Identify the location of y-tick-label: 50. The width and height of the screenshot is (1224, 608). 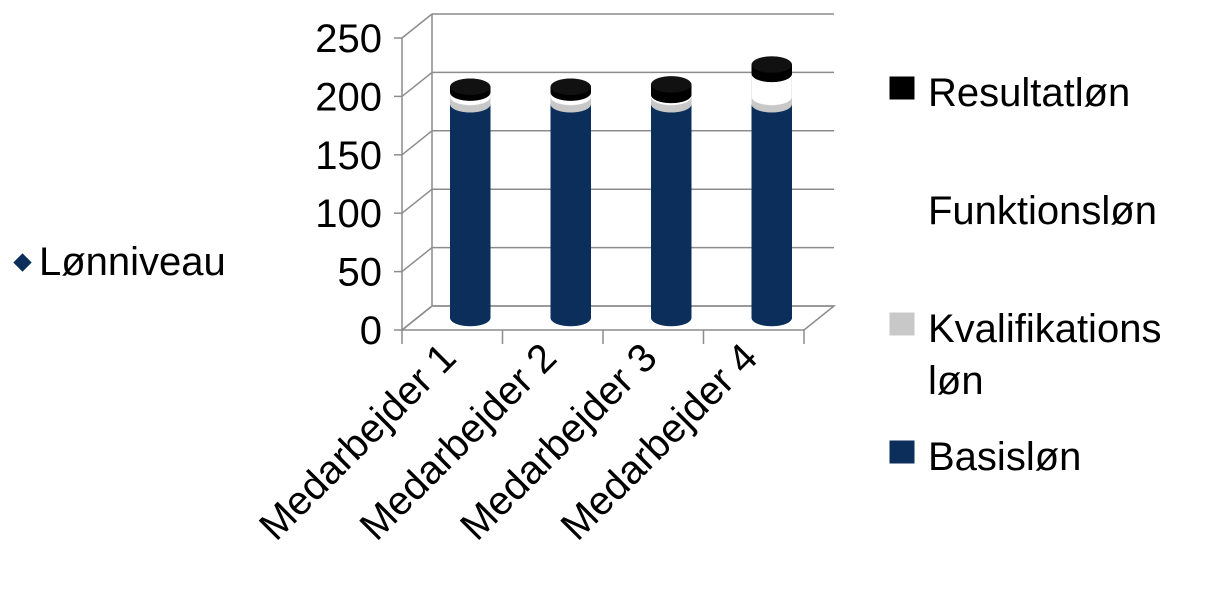
(360, 273).